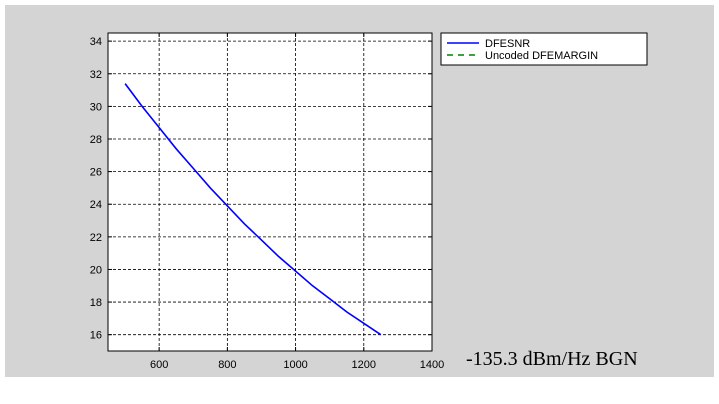  Describe the element at coordinates (541, 56) in the screenshot. I see `legend-label-1: Uncoded DFEMARGIN` at that location.